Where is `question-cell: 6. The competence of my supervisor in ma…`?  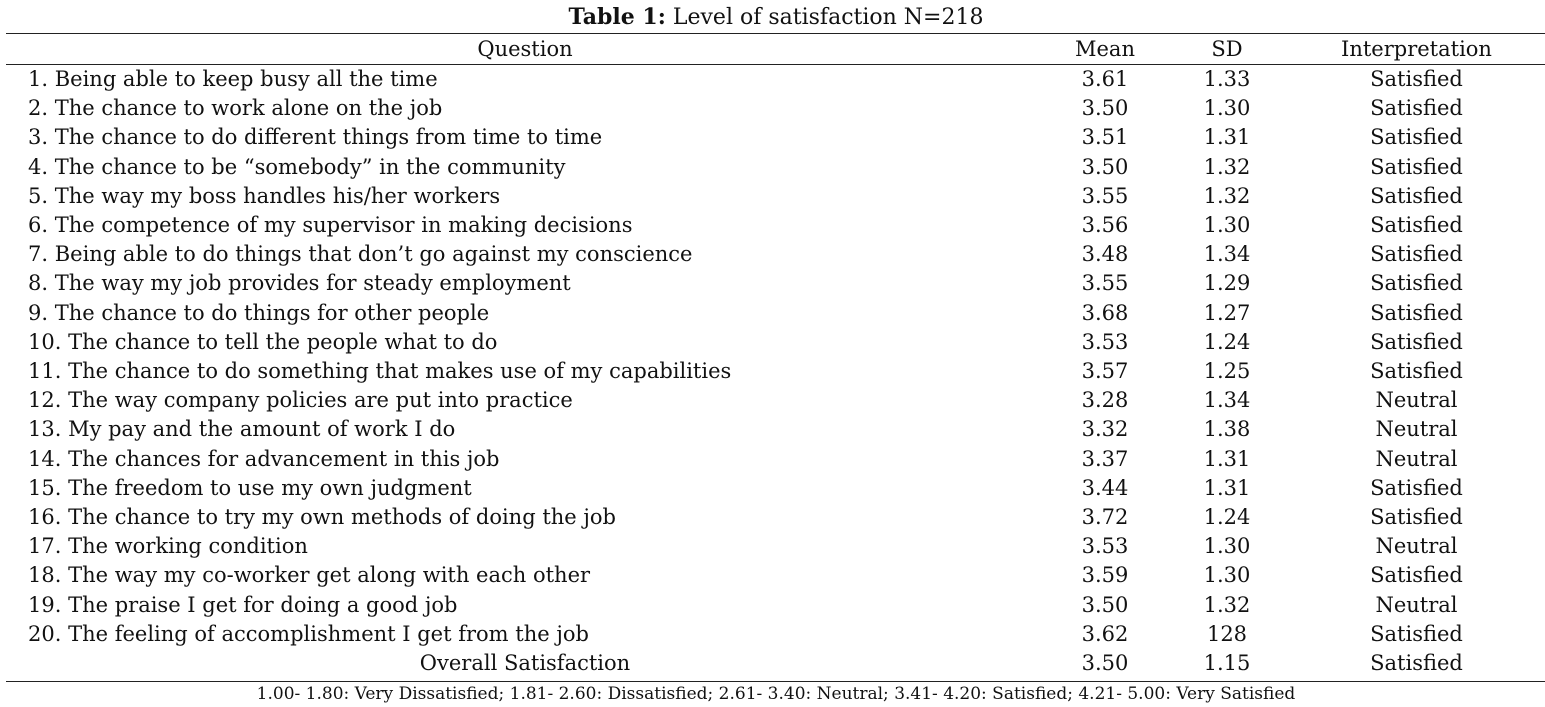
question-cell: 6. The competence of my supervisor in ma… is located at coordinates (330, 225).